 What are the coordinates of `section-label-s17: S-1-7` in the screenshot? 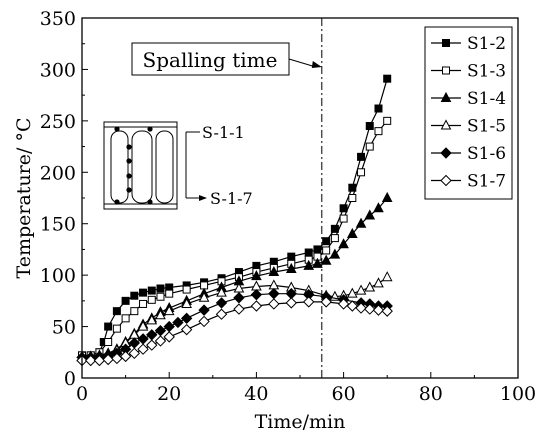 It's located at (231, 198).